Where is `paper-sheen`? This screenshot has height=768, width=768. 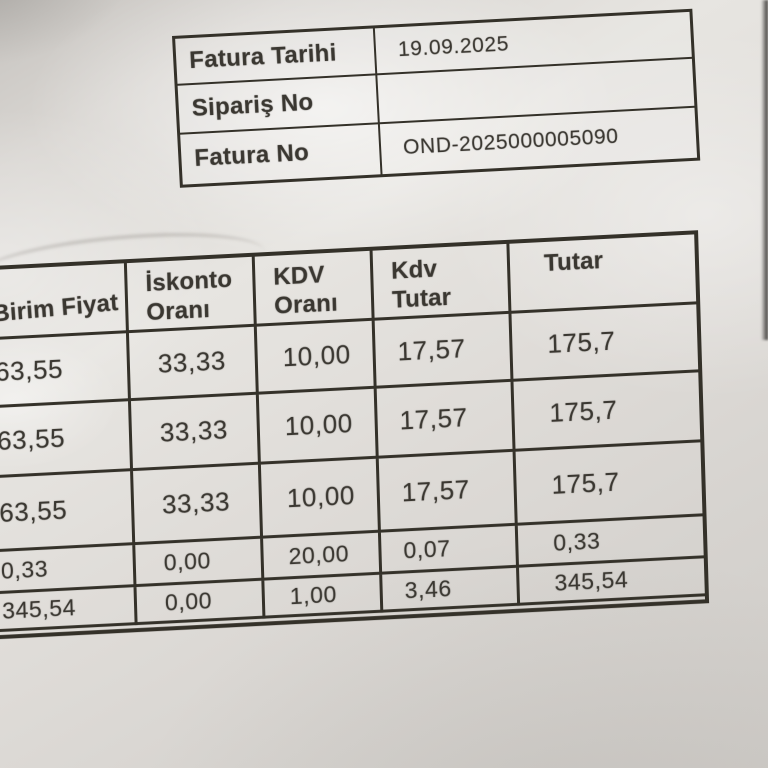 paper-sheen is located at coordinates (60, 400).